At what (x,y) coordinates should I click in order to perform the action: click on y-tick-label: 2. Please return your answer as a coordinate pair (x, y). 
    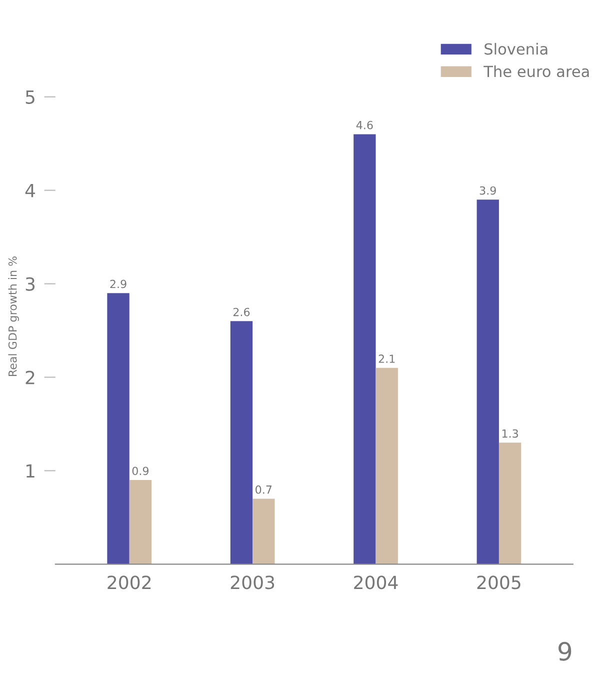
    Looking at the image, I should click on (30, 377).